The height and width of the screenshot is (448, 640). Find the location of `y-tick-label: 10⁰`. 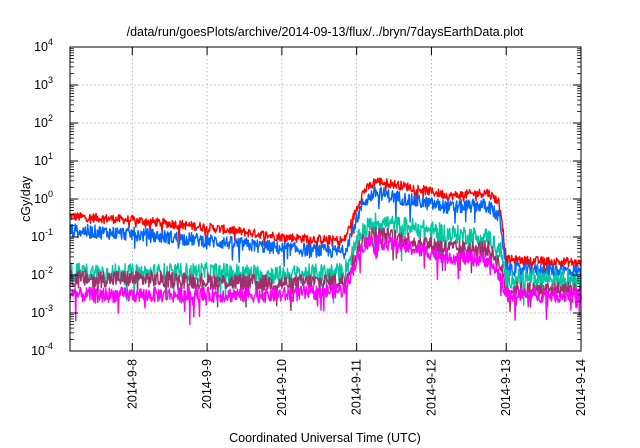

y-tick-label: 10⁰ is located at coordinates (43, 197).